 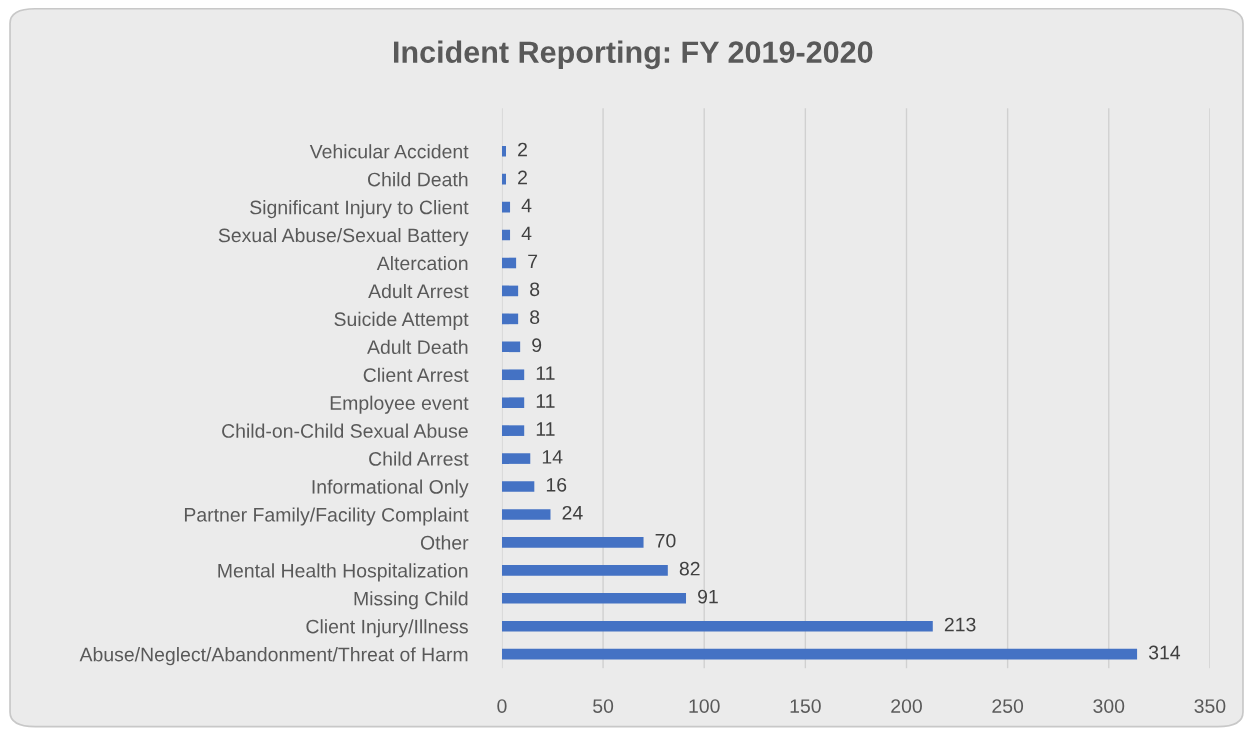 What do you see at coordinates (399, 404) in the screenshot?
I see `y-tick-label: Employee event` at bounding box center [399, 404].